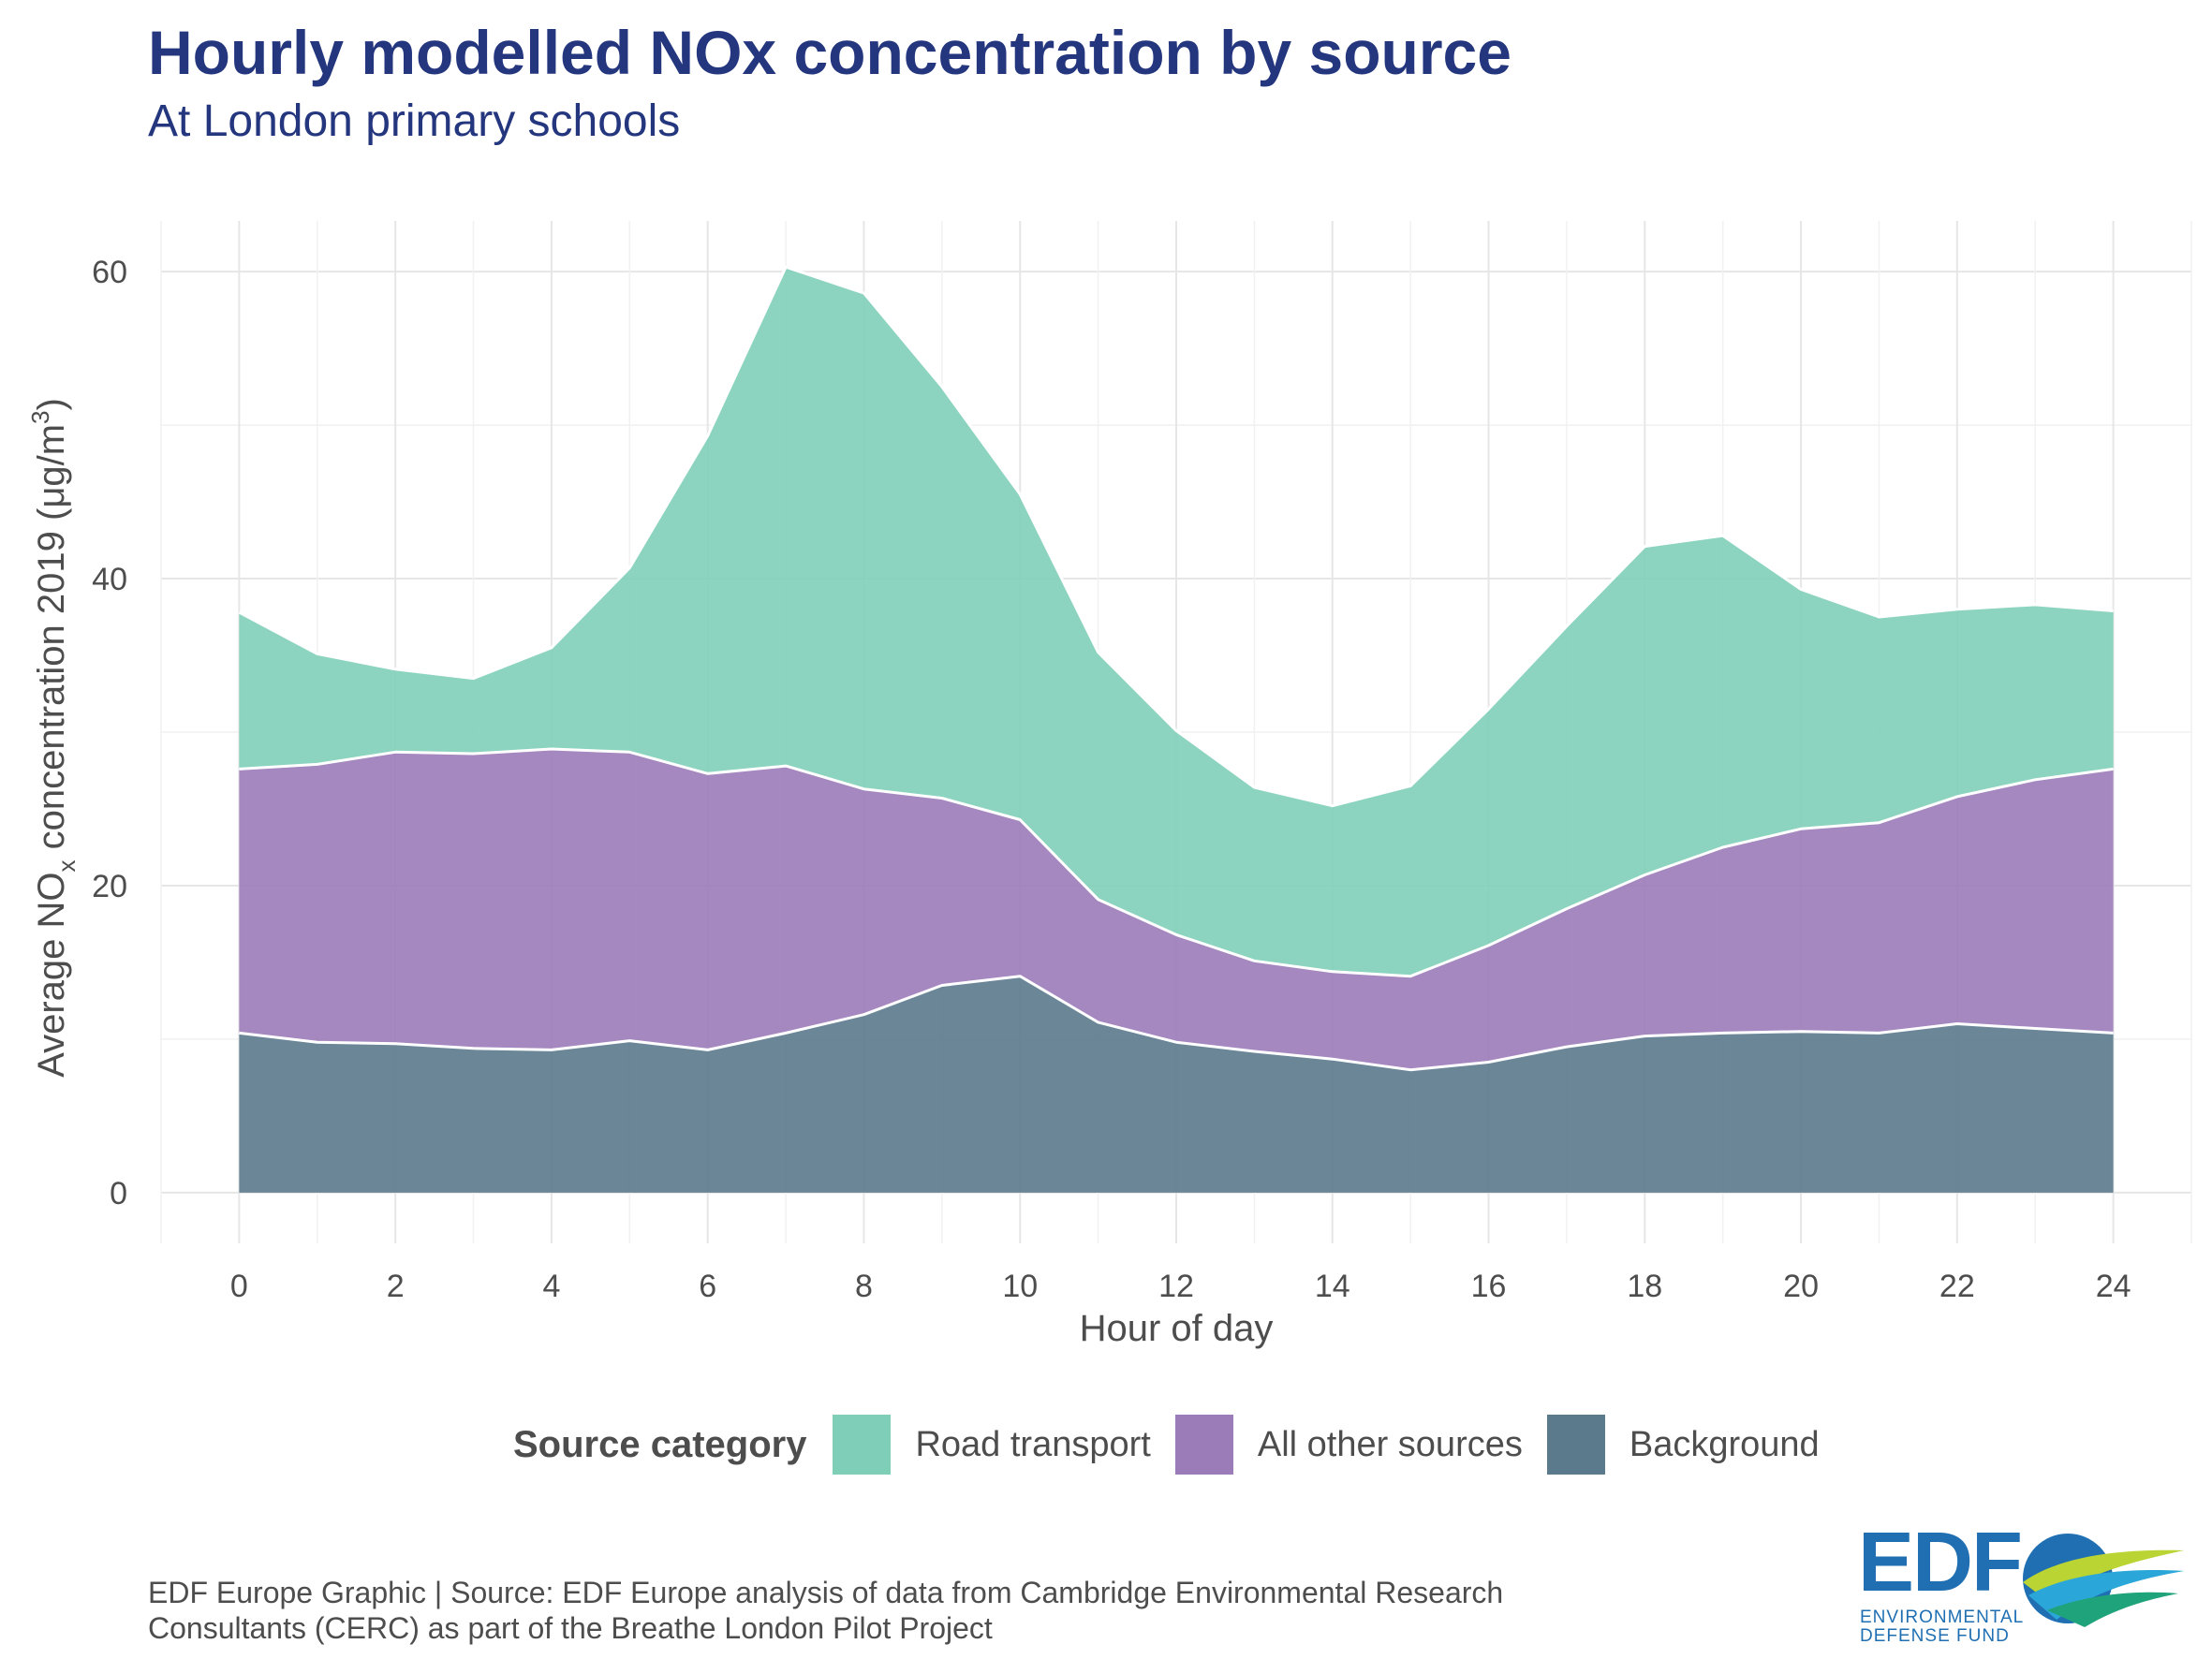  Describe the element at coordinates (118, 1193) in the screenshot. I see `y-tick-label: 0` at that location.